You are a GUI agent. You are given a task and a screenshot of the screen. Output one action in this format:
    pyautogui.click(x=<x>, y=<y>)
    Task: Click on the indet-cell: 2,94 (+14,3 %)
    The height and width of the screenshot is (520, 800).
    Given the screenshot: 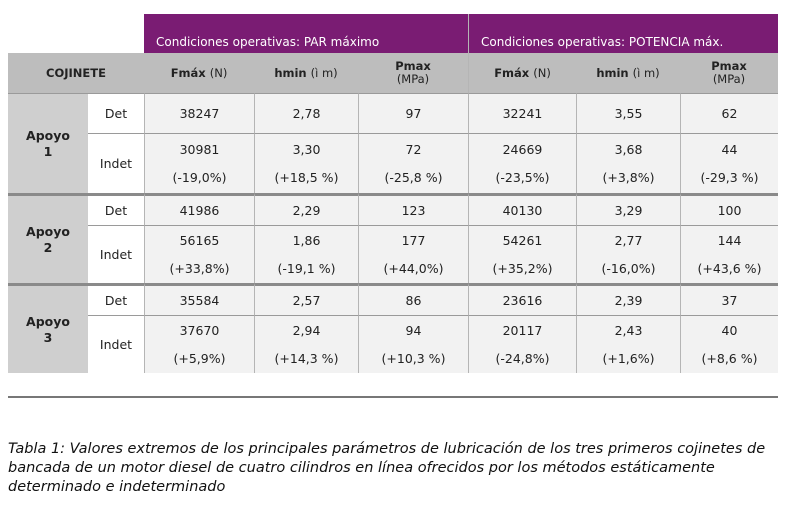 What is the action you would take?
    pyautogui.click(x=306, y=344)
    